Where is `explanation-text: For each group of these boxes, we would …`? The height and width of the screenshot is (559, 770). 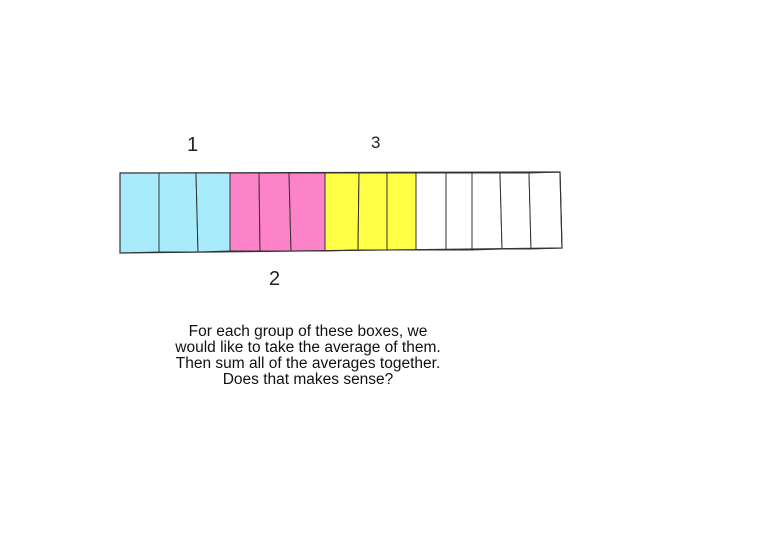
explanation-text: For each group of these boxes, we would … is located at coordinates (308, 356).